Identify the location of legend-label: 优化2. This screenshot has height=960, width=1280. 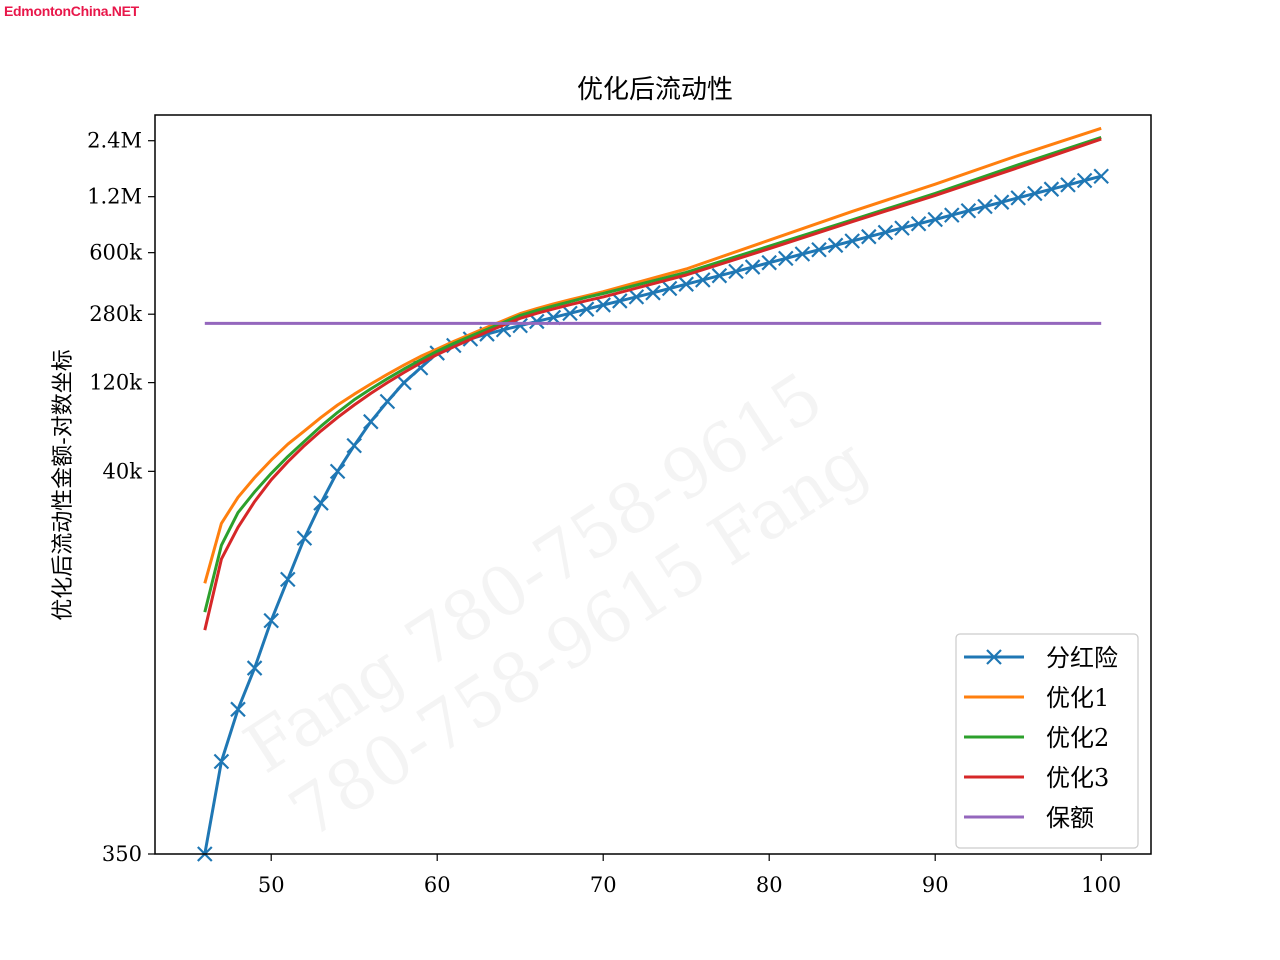
(1077, 738).